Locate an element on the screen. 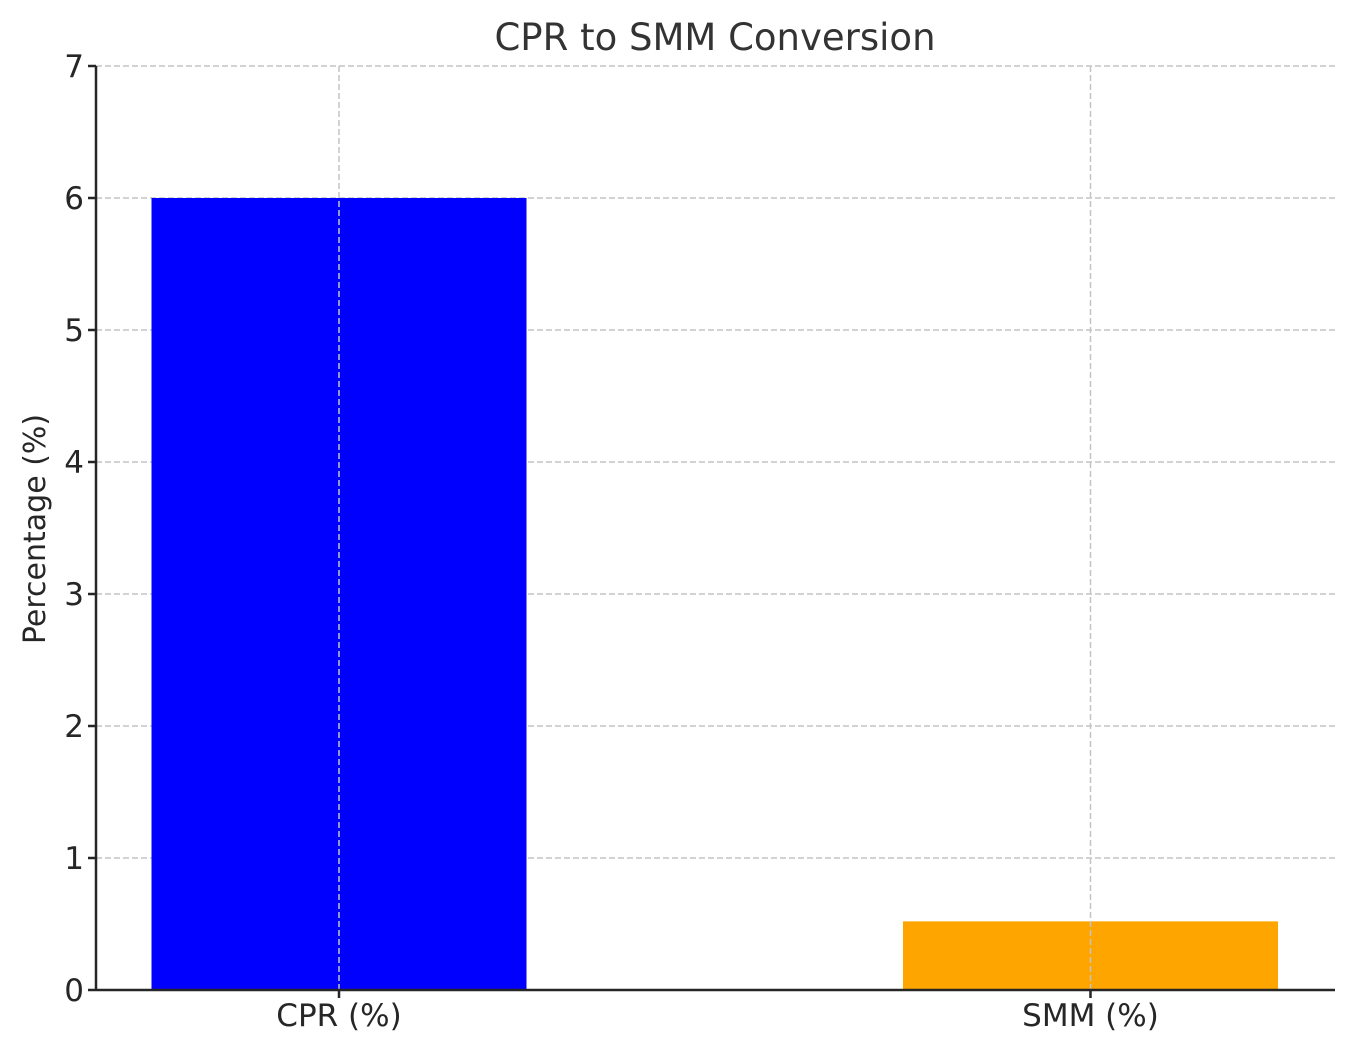 Image resolution: width=1355 pixels, height=1053 pixels. y-tick-label-3: 3 is located at coordinates (74, 595).